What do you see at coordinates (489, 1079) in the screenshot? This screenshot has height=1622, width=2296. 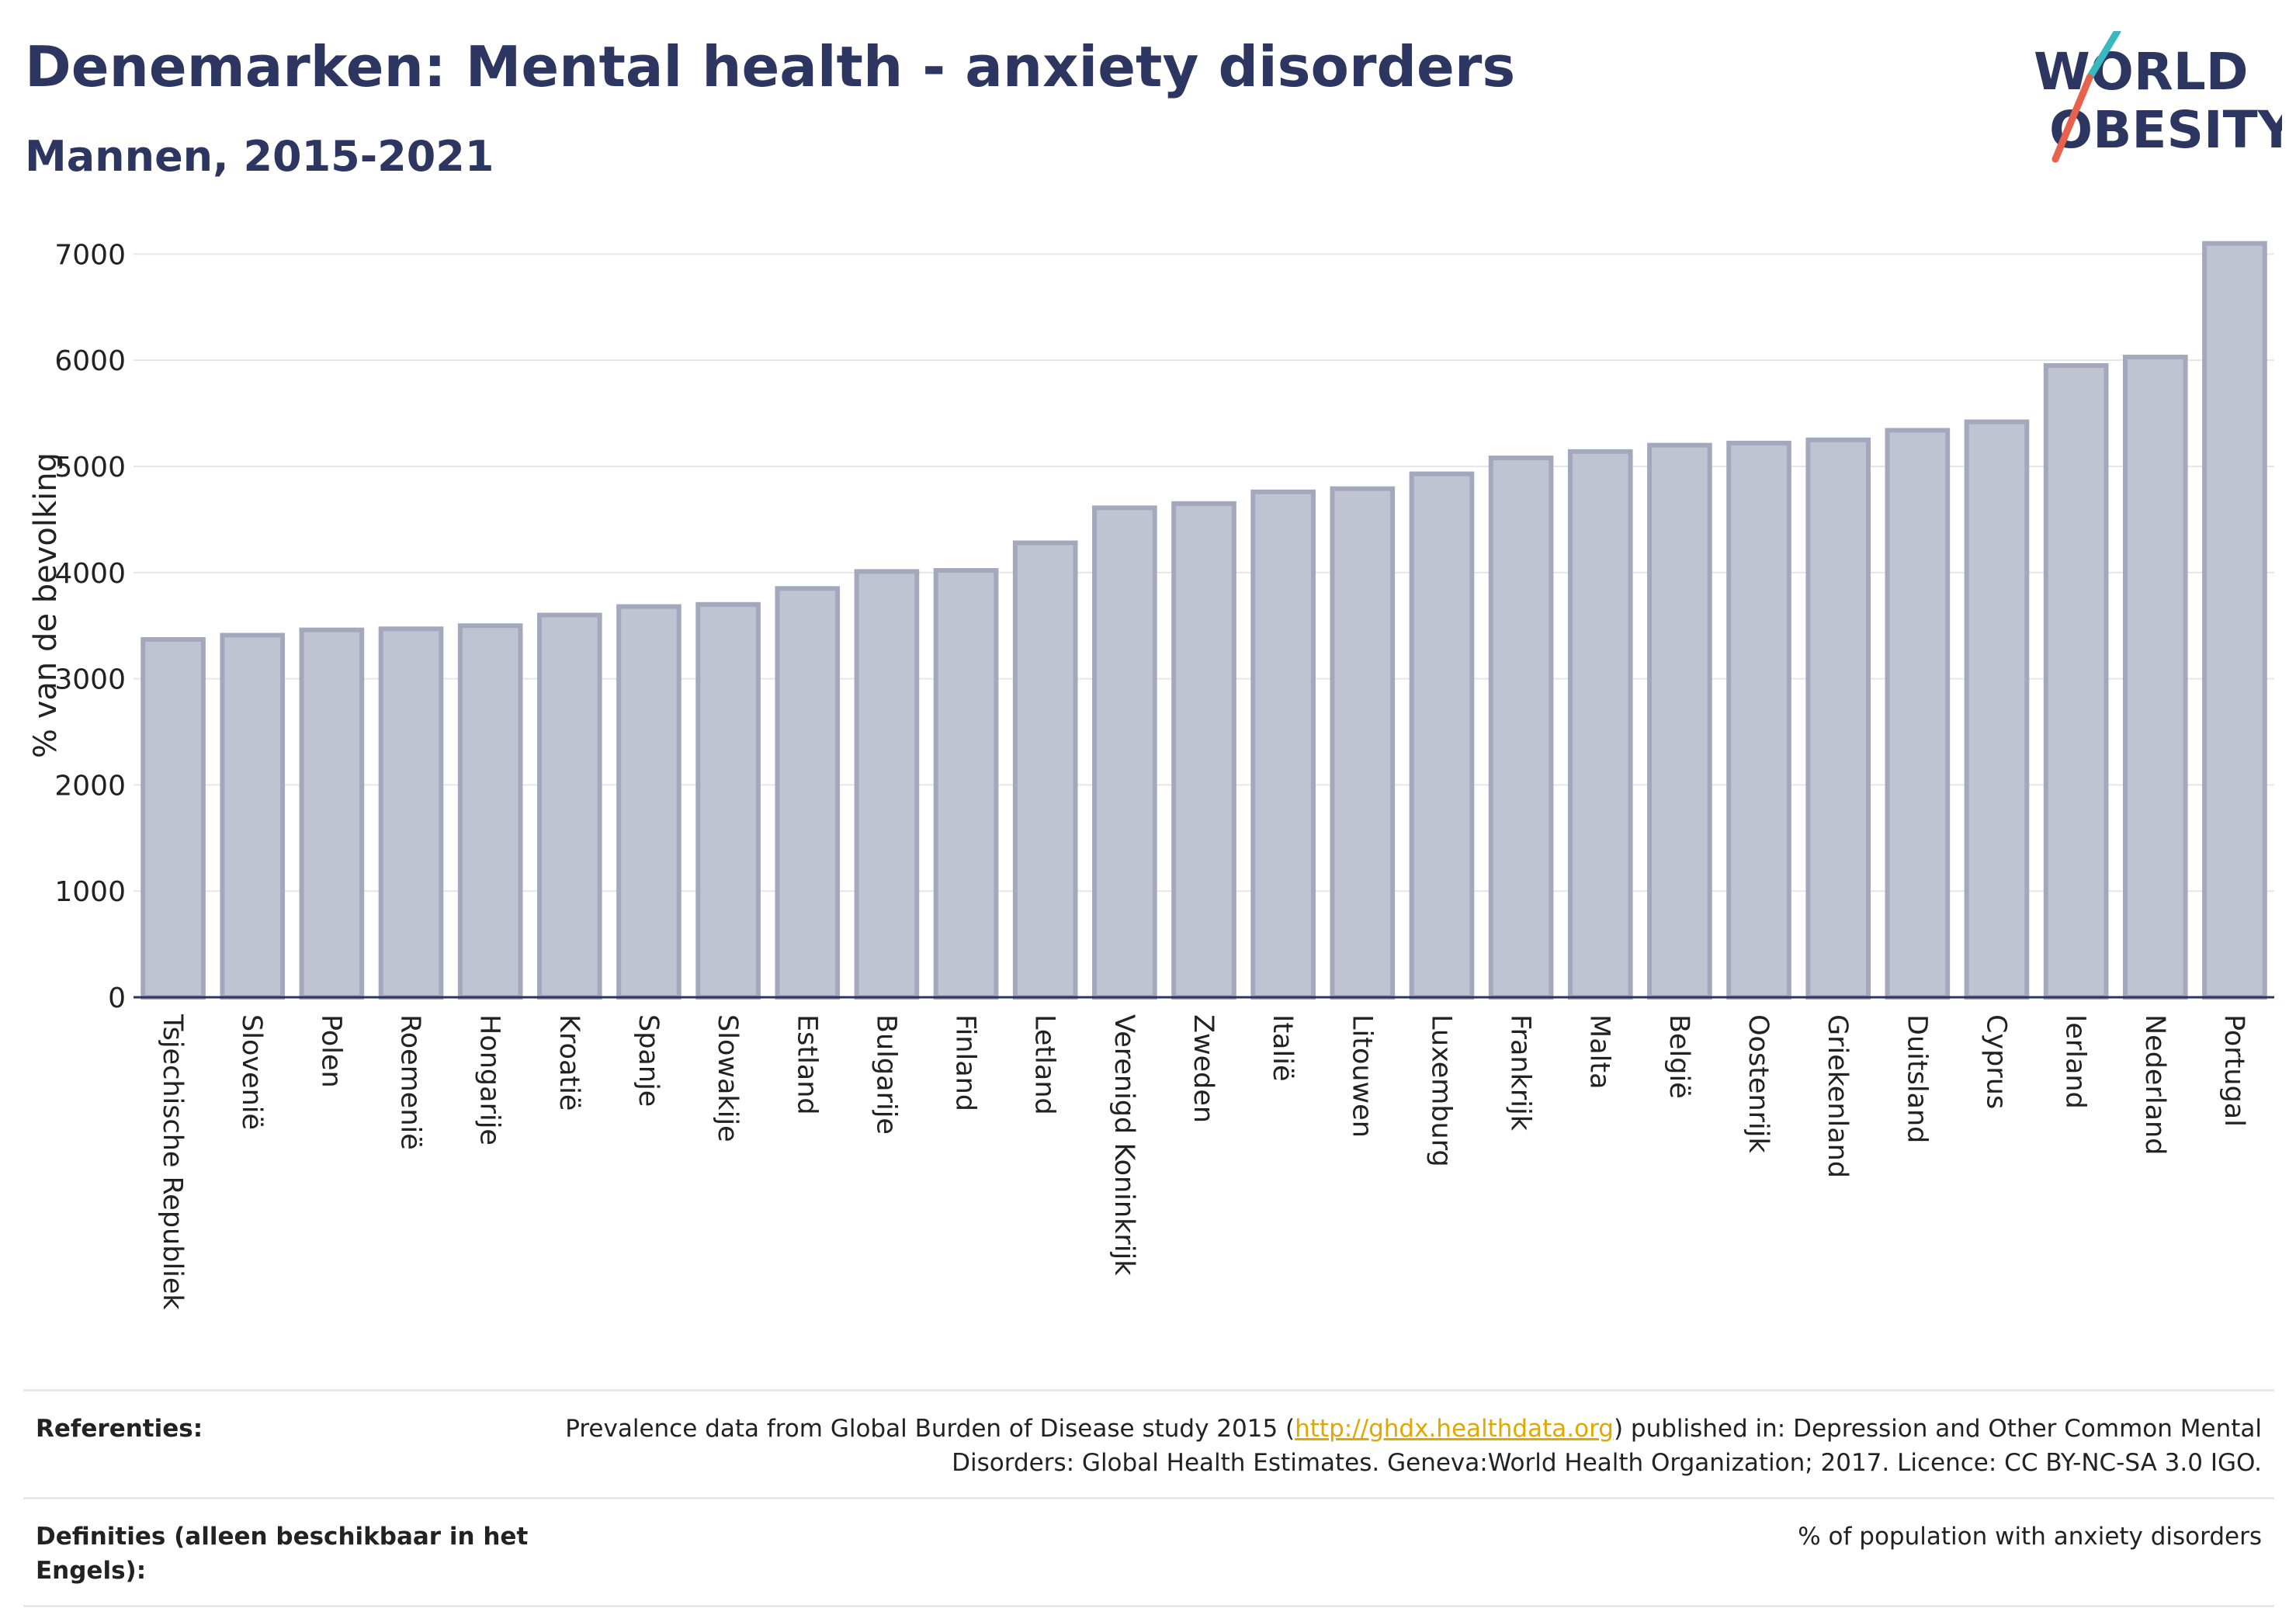 I see `x-tick-label: Hongarije` at bounding box center [489, 1079].